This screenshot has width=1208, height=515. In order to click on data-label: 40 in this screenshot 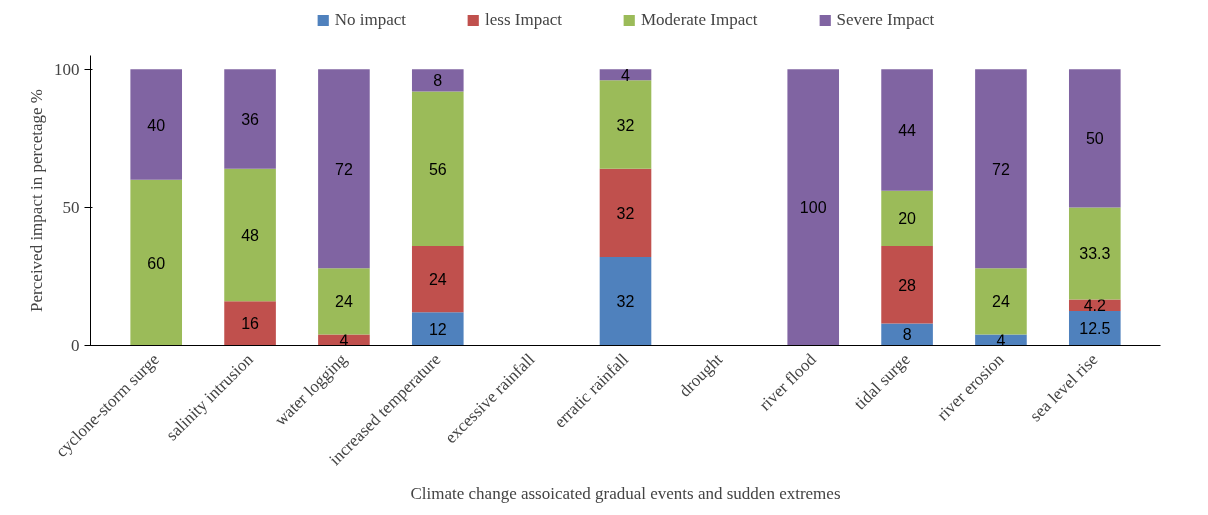, I will do `click(156, 125)`.